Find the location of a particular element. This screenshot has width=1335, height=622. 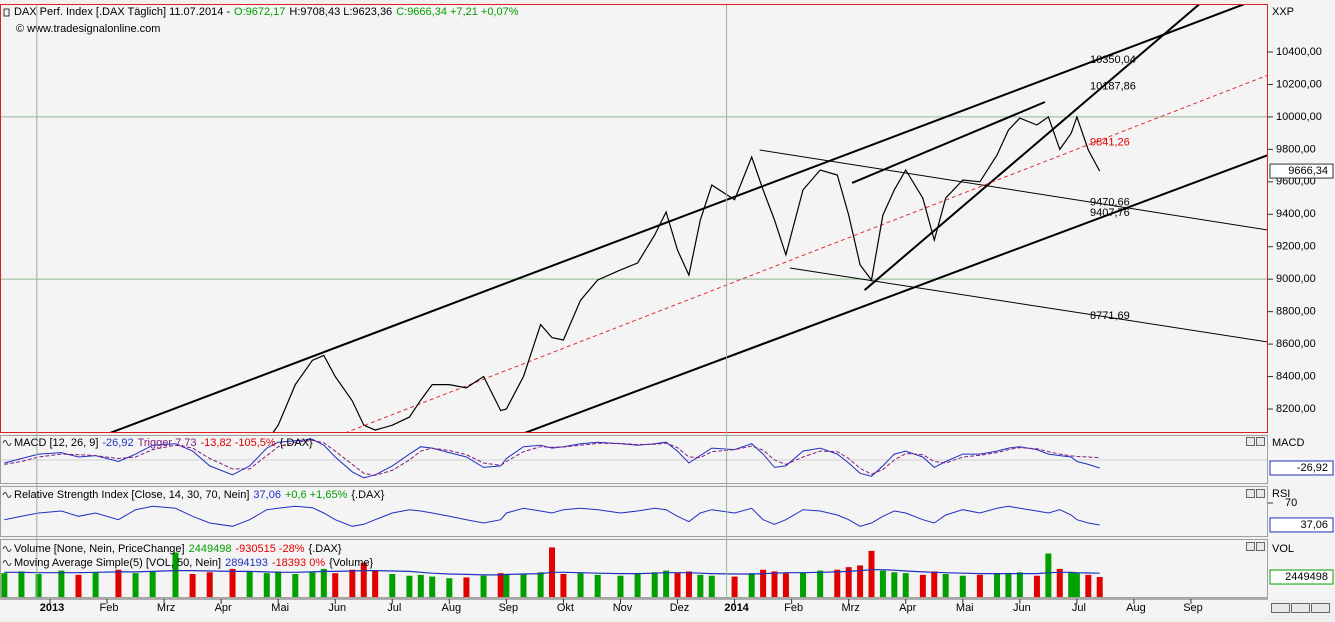

value-box is located at coordinates (1301, 468).